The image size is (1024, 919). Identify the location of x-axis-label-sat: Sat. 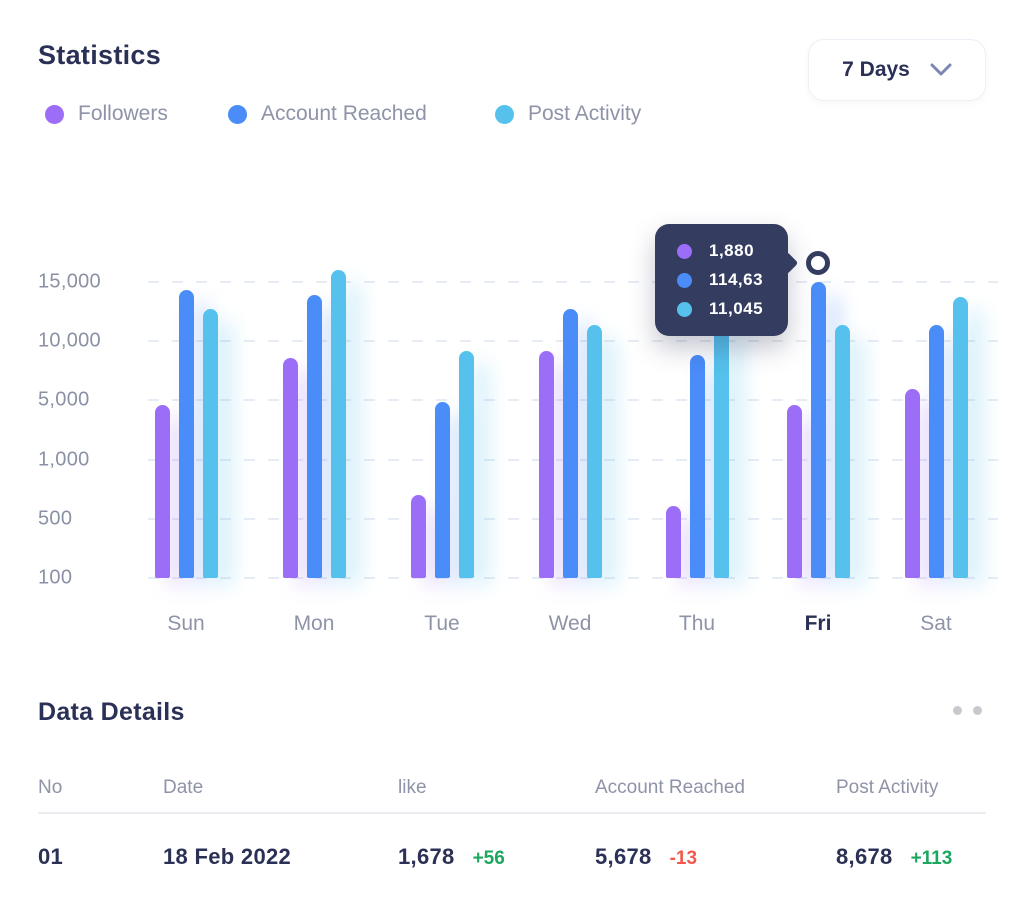
(936, 623).